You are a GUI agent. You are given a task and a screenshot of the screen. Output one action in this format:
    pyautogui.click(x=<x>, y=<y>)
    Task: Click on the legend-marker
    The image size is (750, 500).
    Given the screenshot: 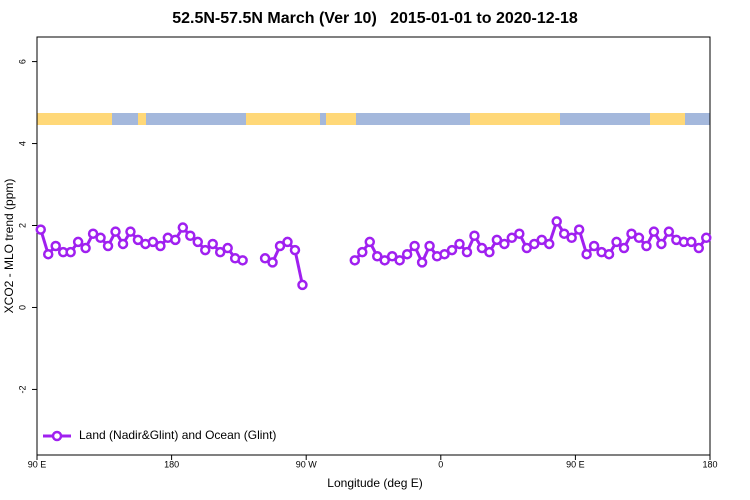 What is the action you would take?
    pyautogui.click(x=57, y=436)
    